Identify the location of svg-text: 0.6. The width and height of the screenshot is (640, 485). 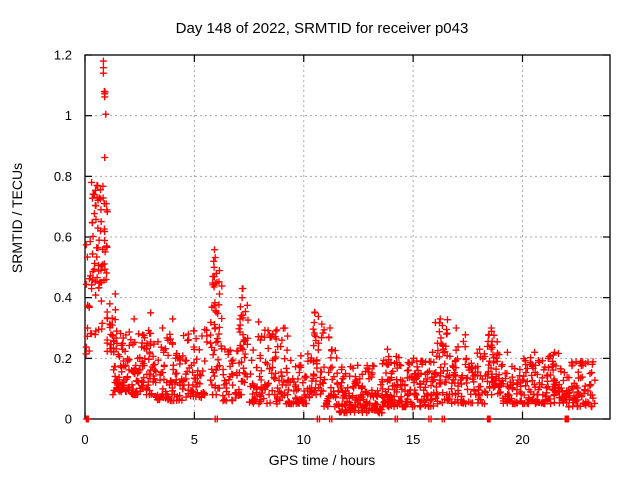
(63, 237).